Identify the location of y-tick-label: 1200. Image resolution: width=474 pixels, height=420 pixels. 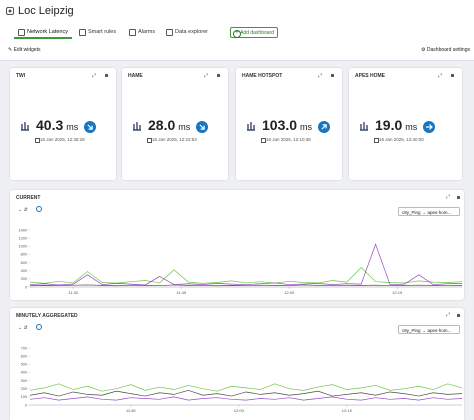
(23, 238).